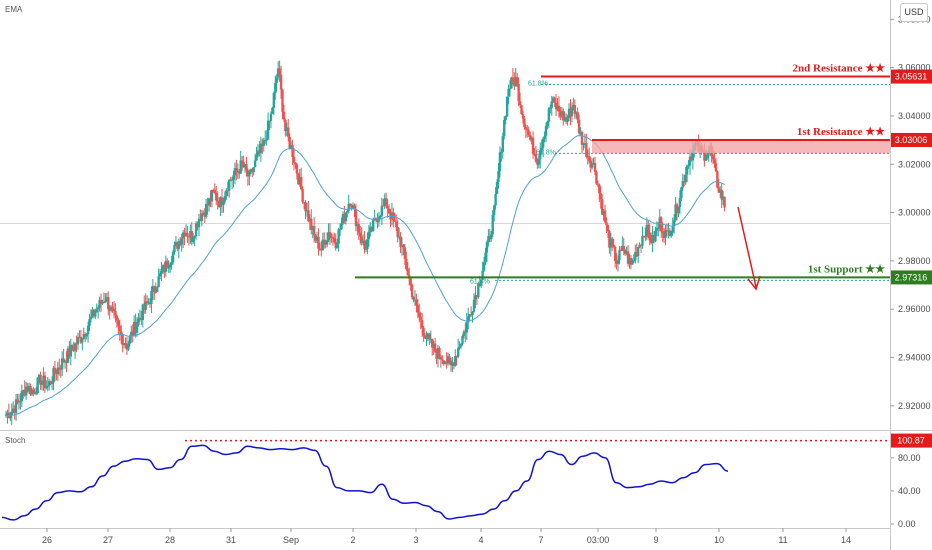 The height and width of the screenshot is (550, 932). Describe the element at coordinates (14, 9) in the screenshot. I see `indicator-label: EMA` at that location.